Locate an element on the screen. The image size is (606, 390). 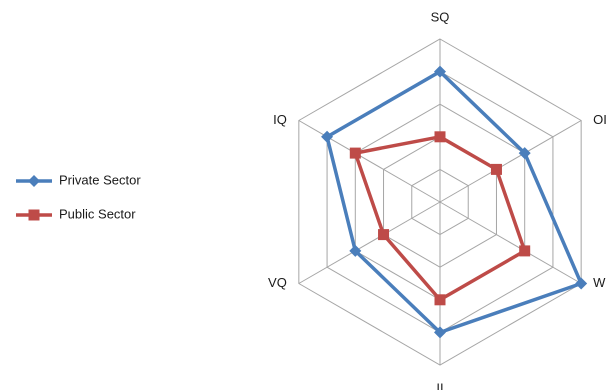
axis-label-oi: OI is located at coordinates (599, 119).